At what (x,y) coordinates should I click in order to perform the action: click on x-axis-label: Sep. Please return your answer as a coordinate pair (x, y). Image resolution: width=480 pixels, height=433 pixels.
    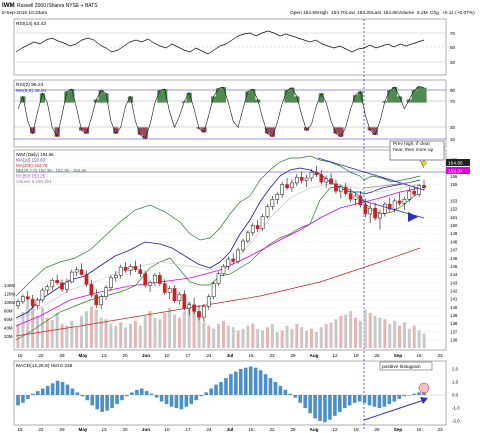
    Looking at the image, I should click on (398, 355).